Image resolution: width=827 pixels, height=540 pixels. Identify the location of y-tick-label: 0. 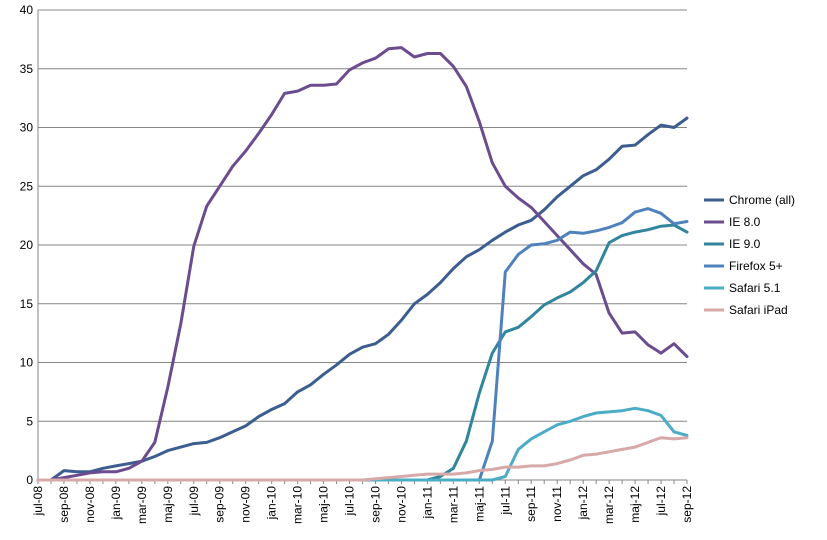
(29, 480).